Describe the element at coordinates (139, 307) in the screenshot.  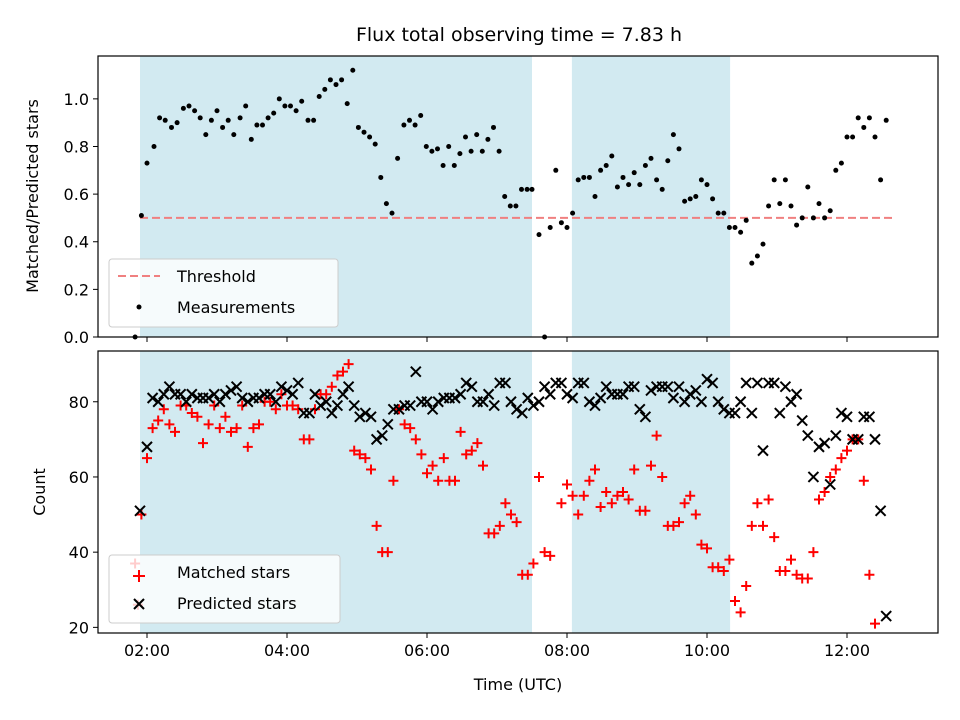
I see `legend-measurements-swatch` at that location.